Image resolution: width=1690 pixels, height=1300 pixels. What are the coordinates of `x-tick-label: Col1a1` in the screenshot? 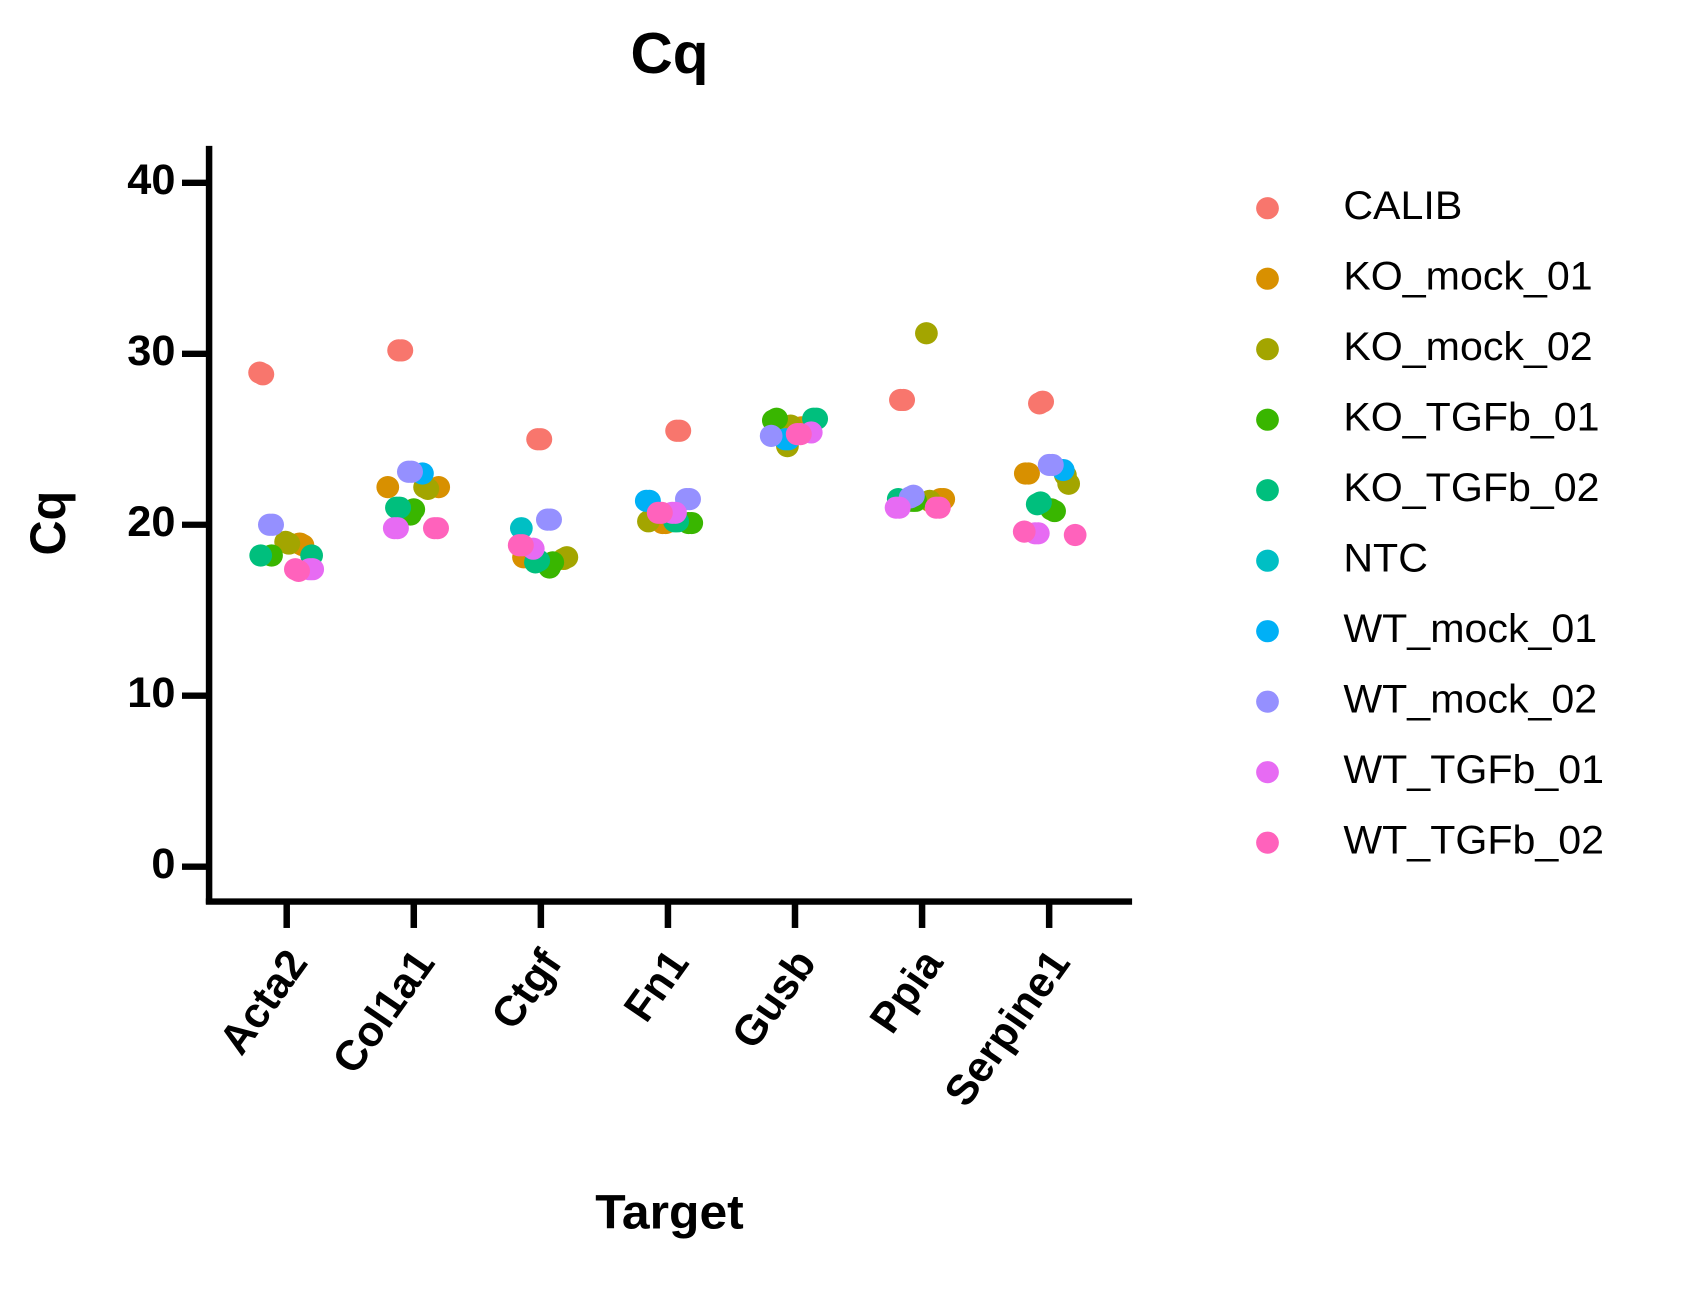 It's located at (383, 1011).